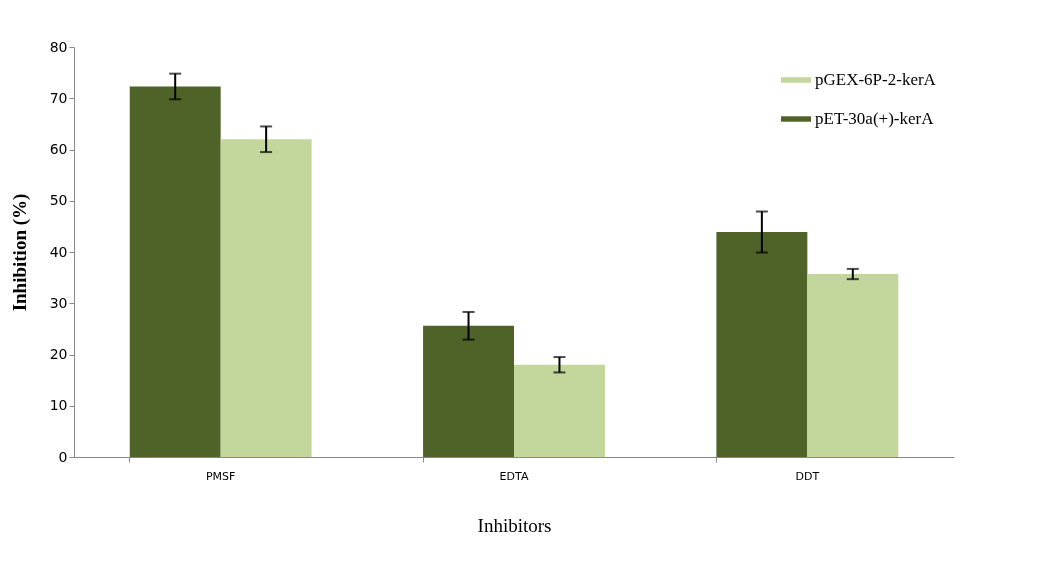  I want to click on y-tick-label: 80, so click(58, 46).